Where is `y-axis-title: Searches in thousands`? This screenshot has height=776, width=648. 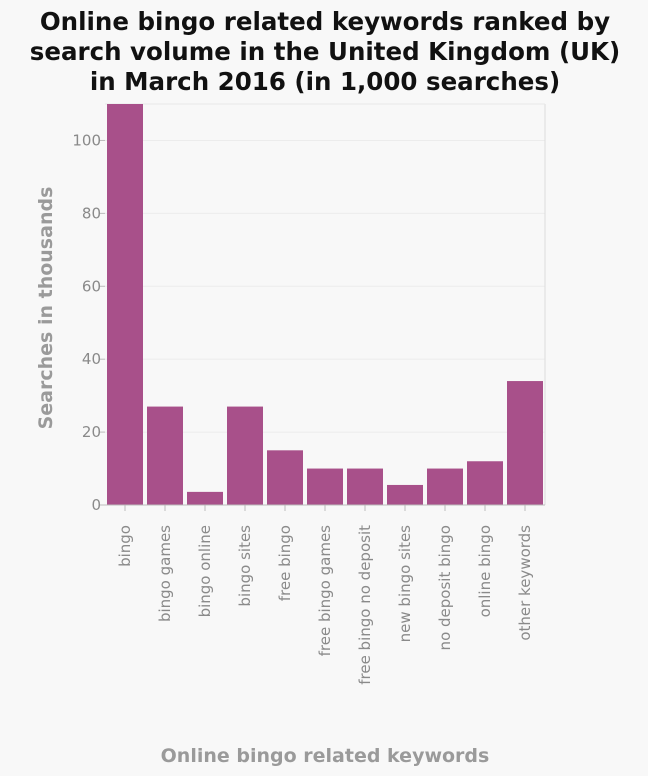
y-axis-title: Searches in thousands is located at coordinates (46, 308).